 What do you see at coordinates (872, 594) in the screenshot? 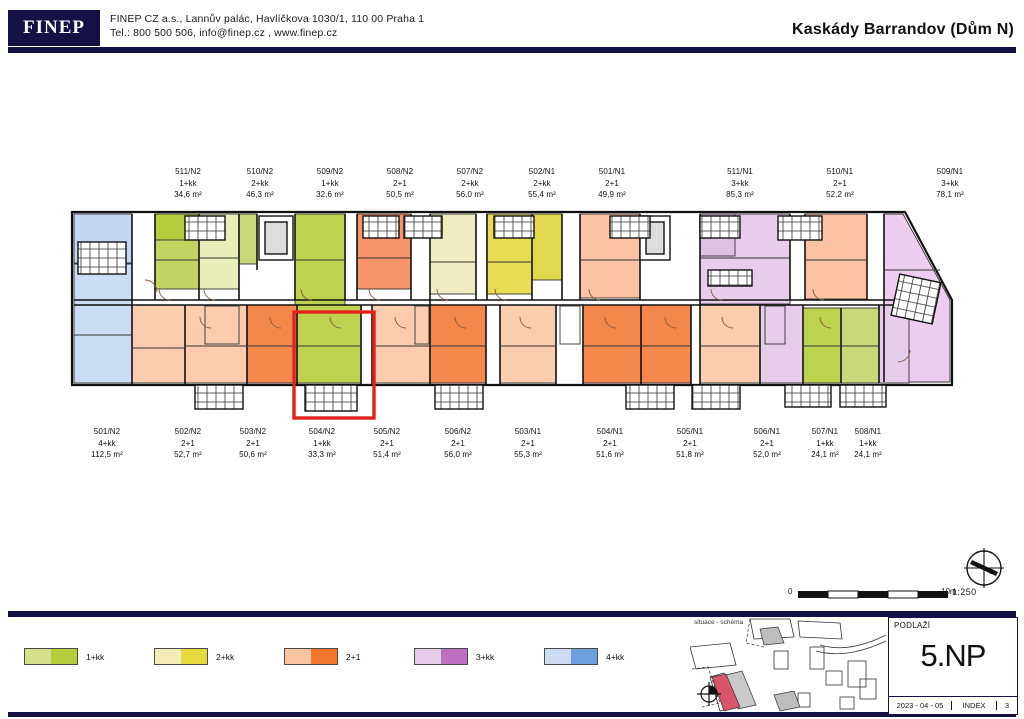
I see `scale-bar: 0 10m` at bounding box center [872, 594].